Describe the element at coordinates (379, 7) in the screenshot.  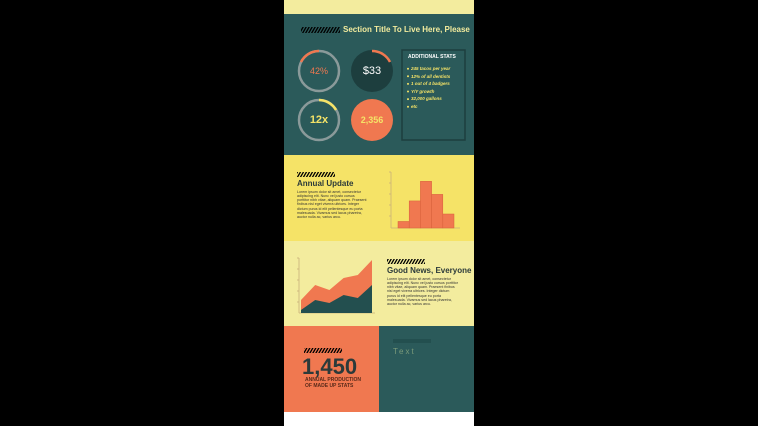
I see `top-strip` at that location.